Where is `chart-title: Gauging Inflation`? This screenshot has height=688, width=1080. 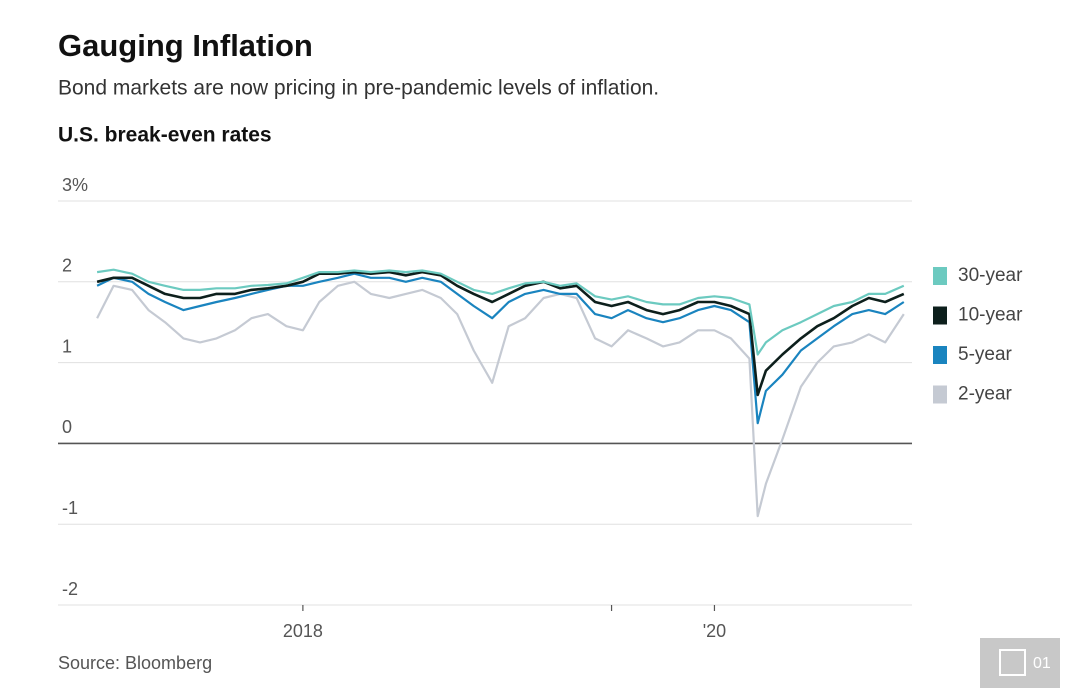
chart-title: Gauging Inflation is located at coordinates (185, 45).